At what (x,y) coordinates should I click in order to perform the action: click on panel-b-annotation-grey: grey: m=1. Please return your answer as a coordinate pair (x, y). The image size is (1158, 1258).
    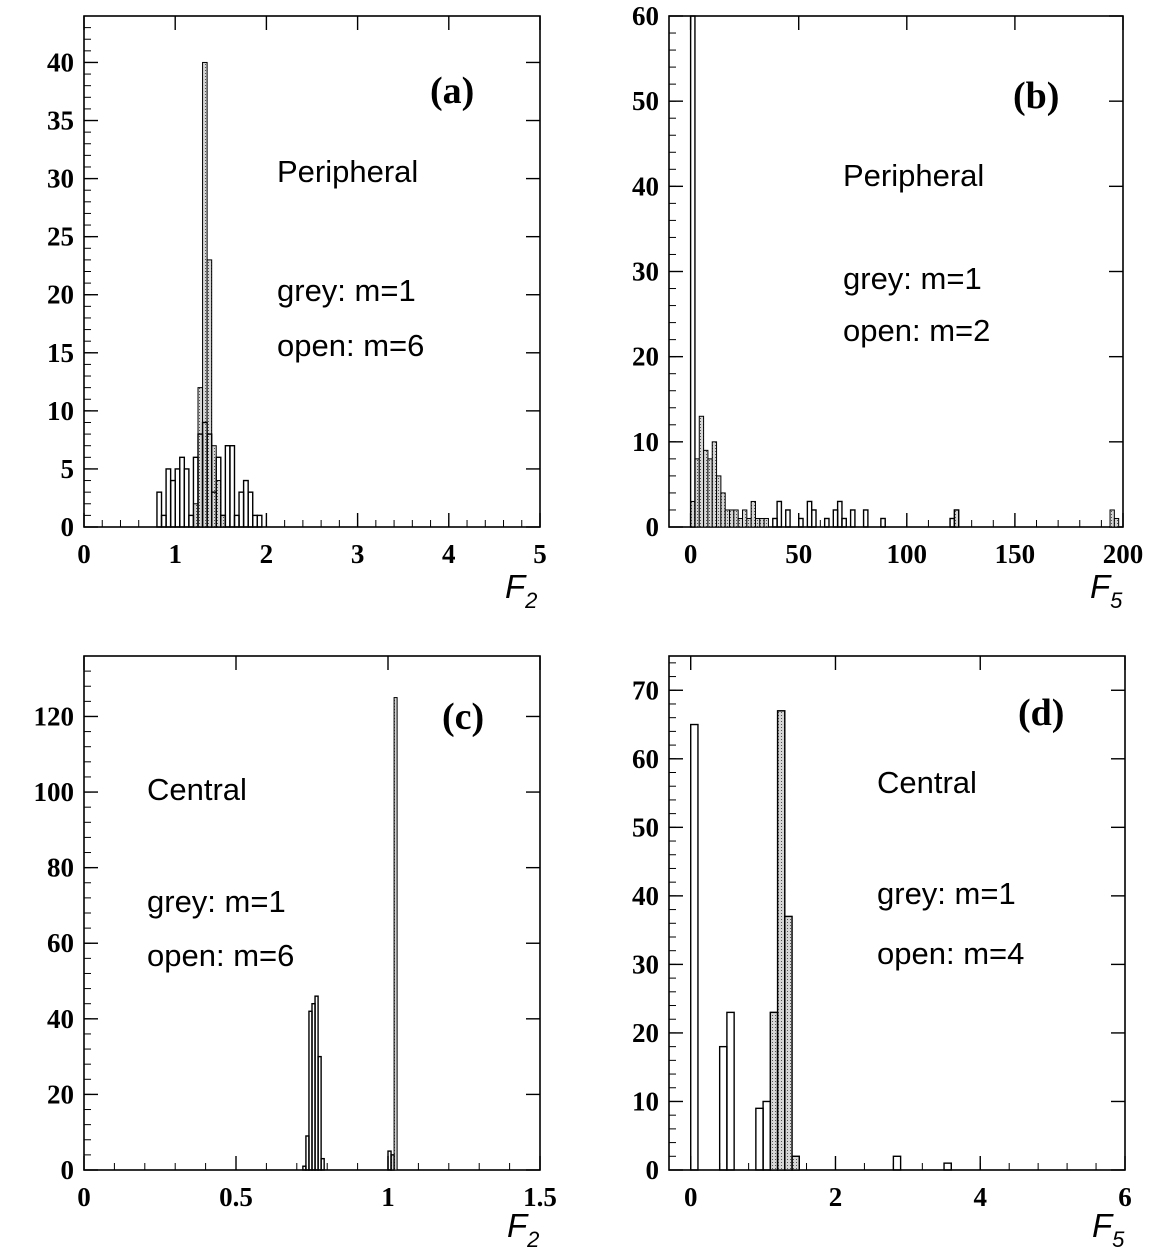
    Looking at the image, I should click on (912, 278).